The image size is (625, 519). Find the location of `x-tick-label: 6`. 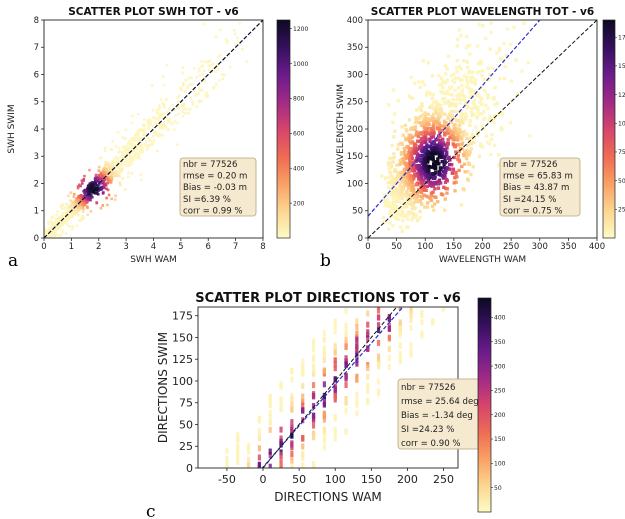

x-tick-label: 6 is located at coordinates (208, 247).